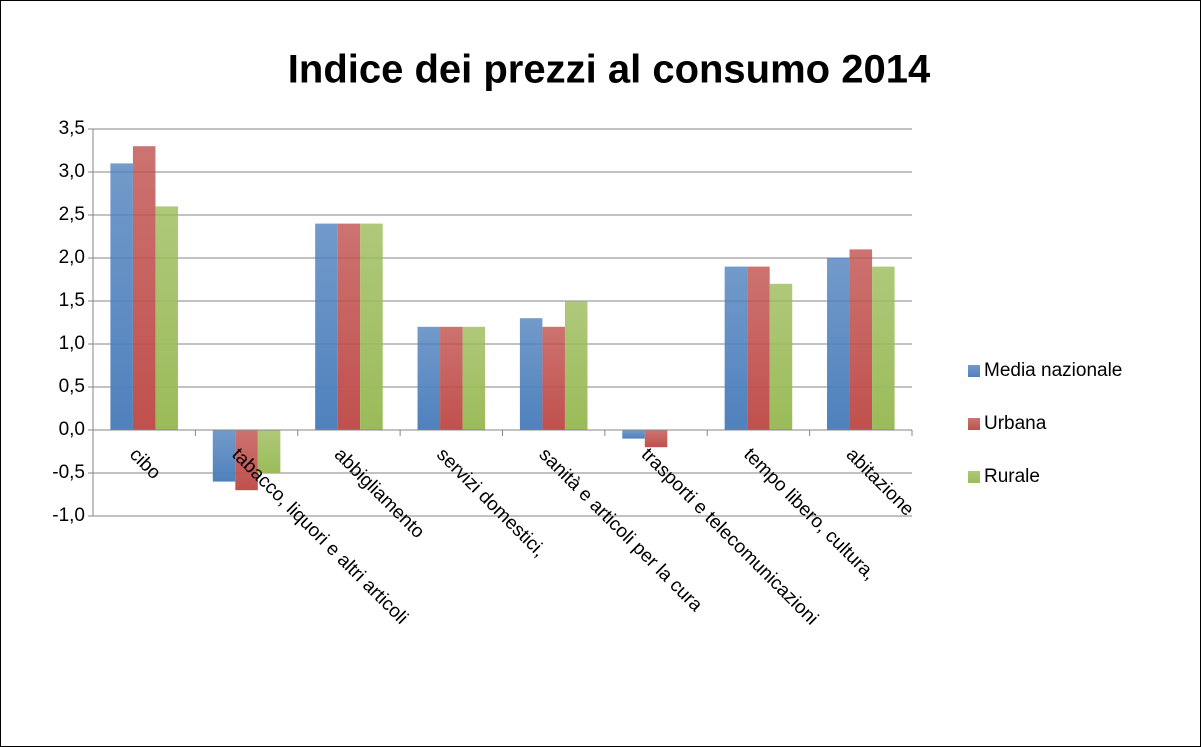  What do you see at coordinates (72, 257) in the screenshot?
I see `y-tick-label: 2,0` at bounding box center [72, 257].